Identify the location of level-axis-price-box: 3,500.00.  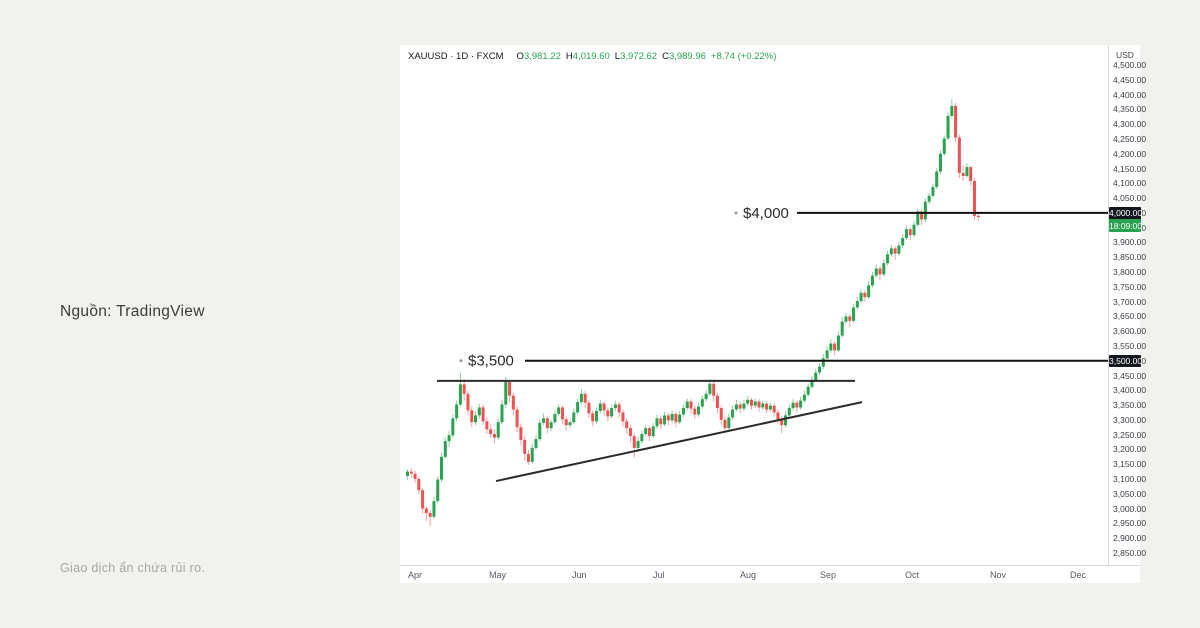
(1126, 360).